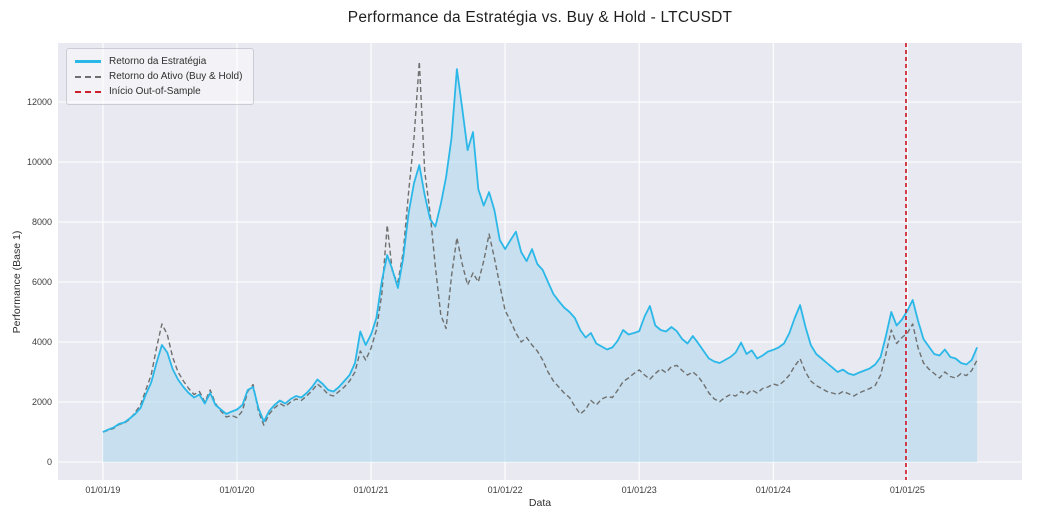  Describe the element at coordinates (176, 76) in the screenshot. I see `legend-label-asset: Retorno do Ativo (Buy & Hold)` at that location.